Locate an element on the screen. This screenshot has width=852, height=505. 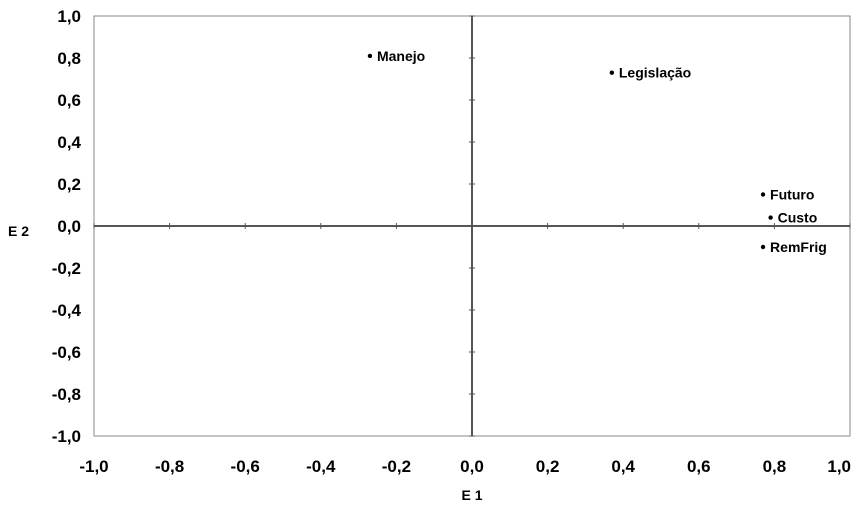
y-tick-label: -0,4 is located at coordinates (67, 310).